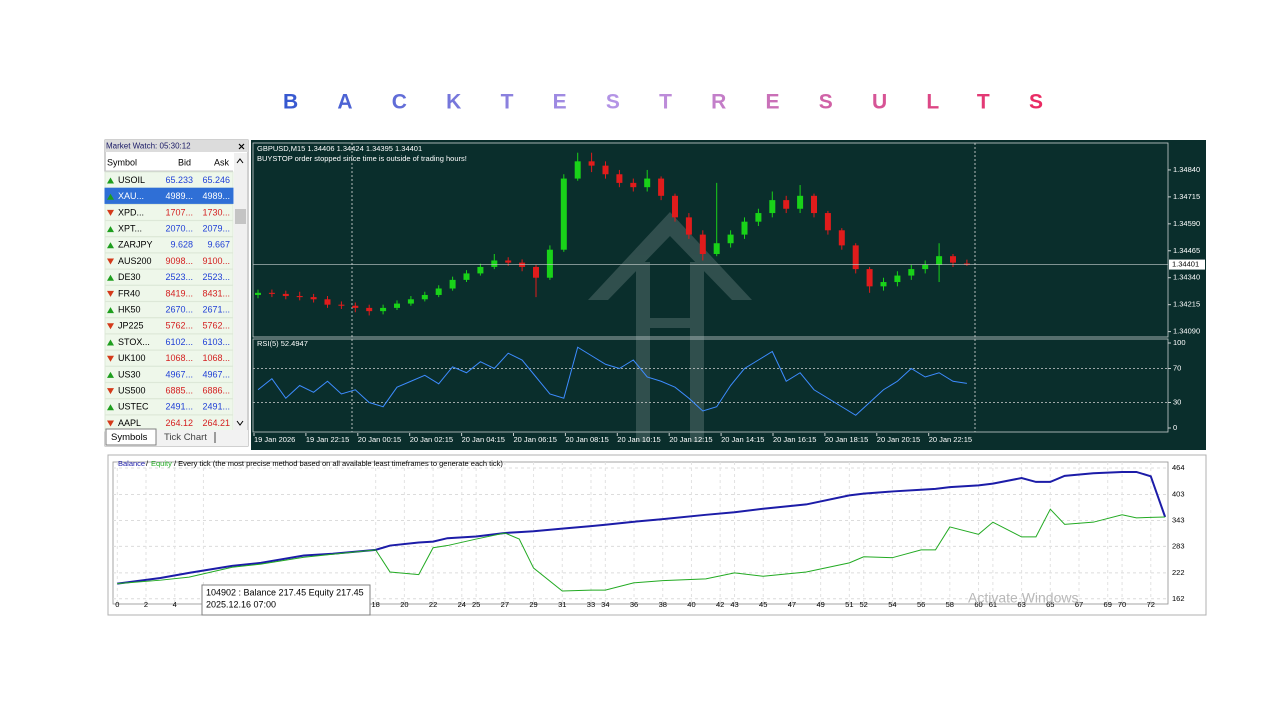  I want to click on x-tick-label: 20 Jan 14:15, so click(742, 439).